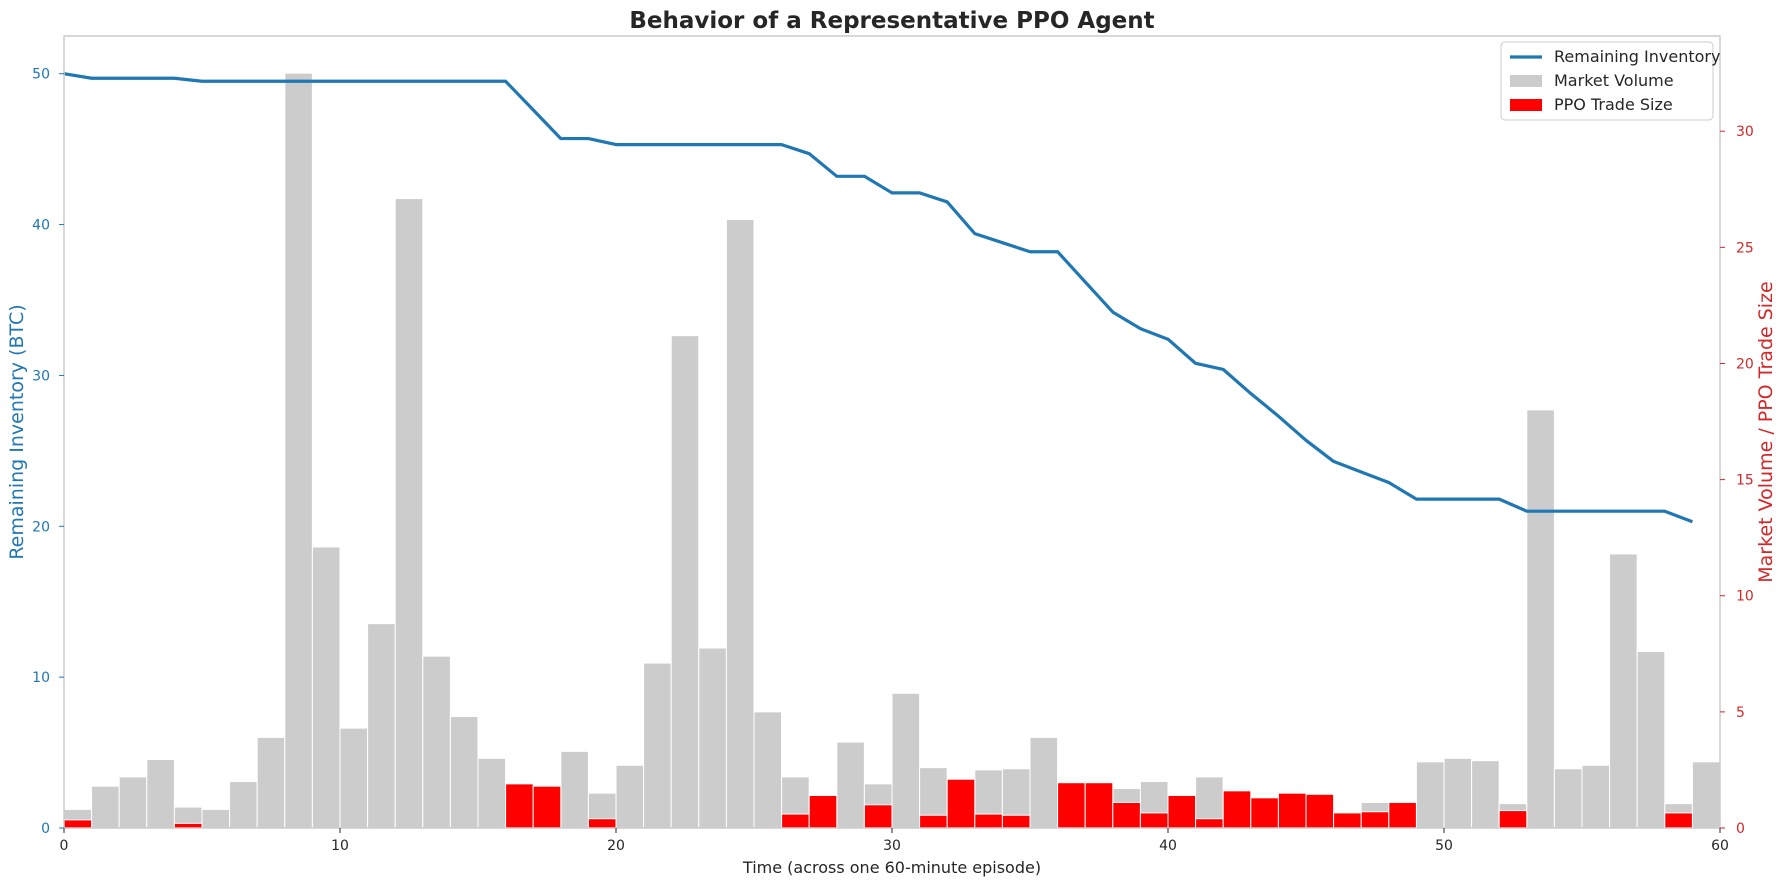  Describe the element at coordinates (1720, 846) in the screenshot. I see `x-tick-label: 60` at that location.